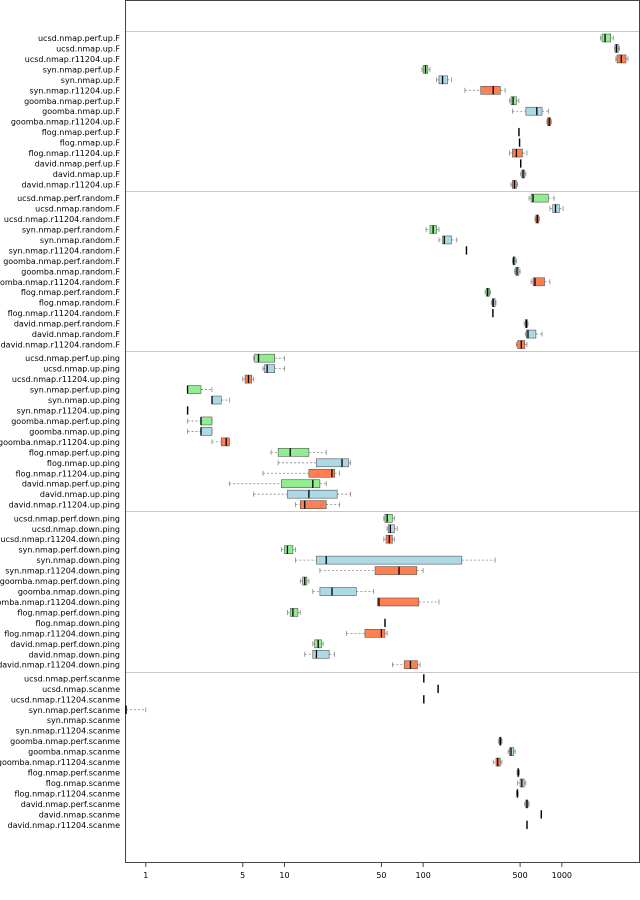 This screenshot has height=900, width=640. What do you see at coordinates (62, 571) in the screenshot?
I see `row-label: syn.nmap.r11204.down.ping` at bounding box center [62, 571].